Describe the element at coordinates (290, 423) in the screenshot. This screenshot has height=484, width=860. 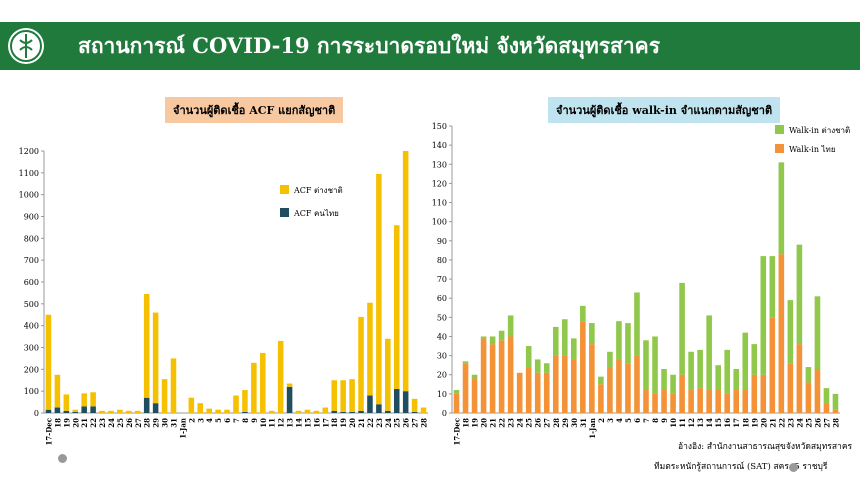
I see `x-tick-label: 13` at that location.